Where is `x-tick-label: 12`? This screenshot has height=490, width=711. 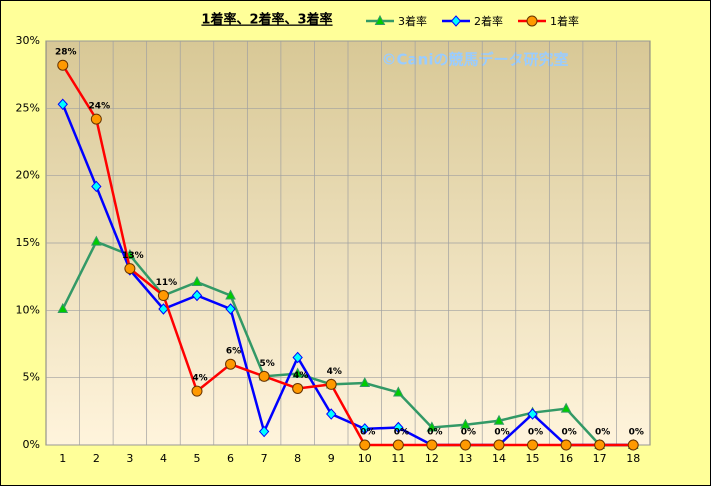 x-tick-label: 12 is located at coordinates (432, 458).